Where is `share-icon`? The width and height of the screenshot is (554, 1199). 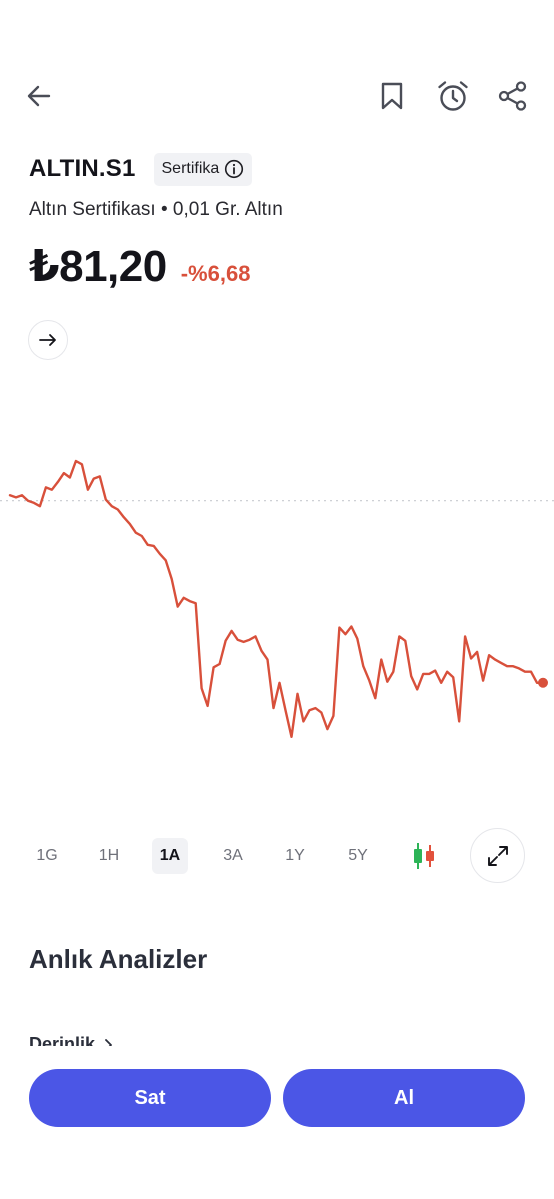 share-icon is located at coordinates (512, 96).